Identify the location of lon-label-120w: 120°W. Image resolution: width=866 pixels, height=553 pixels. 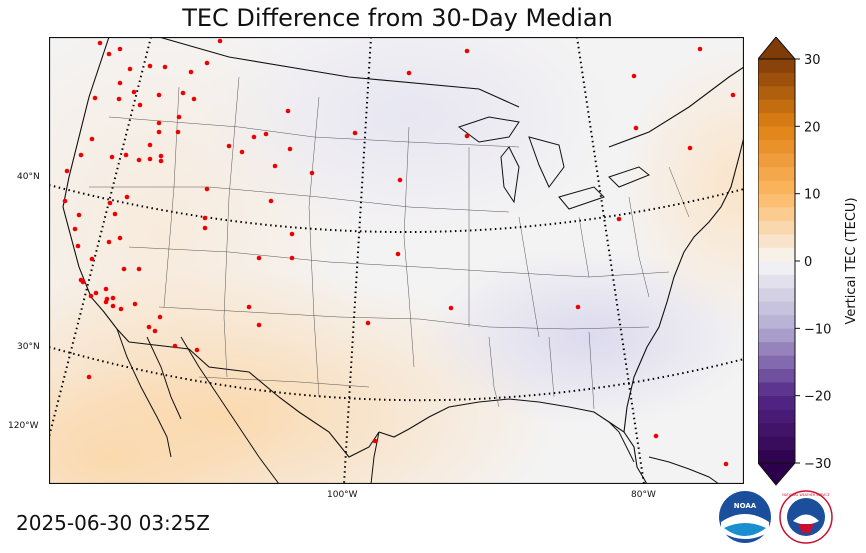
(23, 426).